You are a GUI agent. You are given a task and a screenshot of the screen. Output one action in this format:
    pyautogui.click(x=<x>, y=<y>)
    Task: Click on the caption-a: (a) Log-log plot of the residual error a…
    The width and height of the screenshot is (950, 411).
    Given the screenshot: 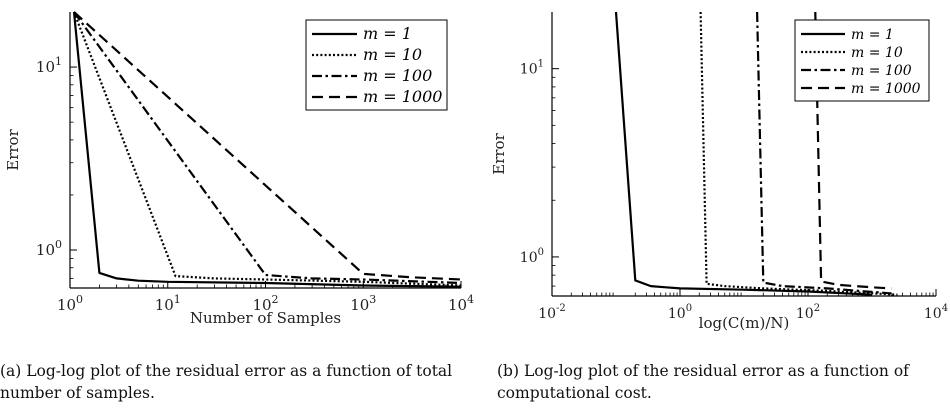 What is the action you would take?
    pyautogui.click(x=226, y=382)
    